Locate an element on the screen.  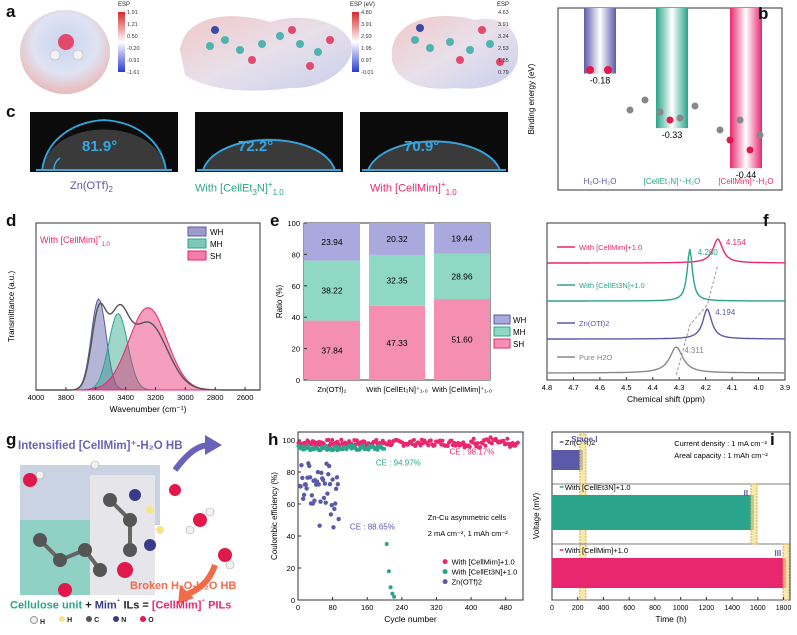
voltage-trace is located at coordinates (669, 573).